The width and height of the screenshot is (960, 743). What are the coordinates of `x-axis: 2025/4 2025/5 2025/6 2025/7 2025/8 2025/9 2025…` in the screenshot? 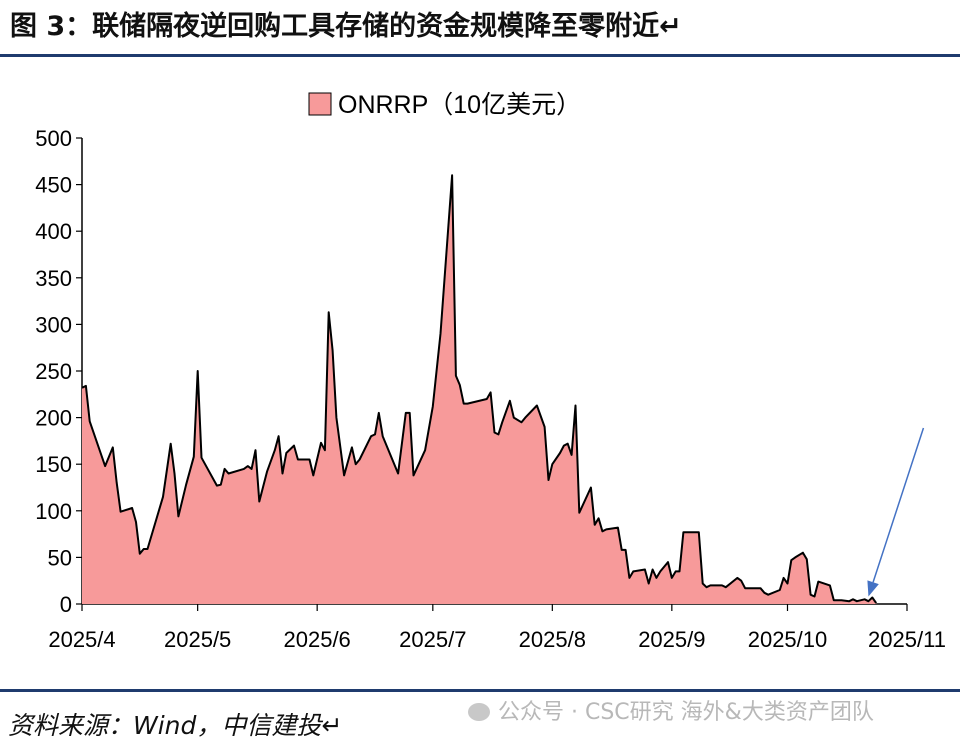 It's located at (497, 627).